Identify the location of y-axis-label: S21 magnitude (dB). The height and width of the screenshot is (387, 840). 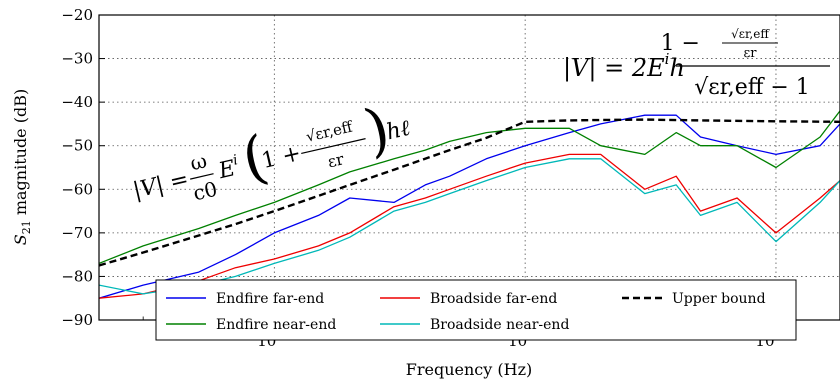
(22, 167).